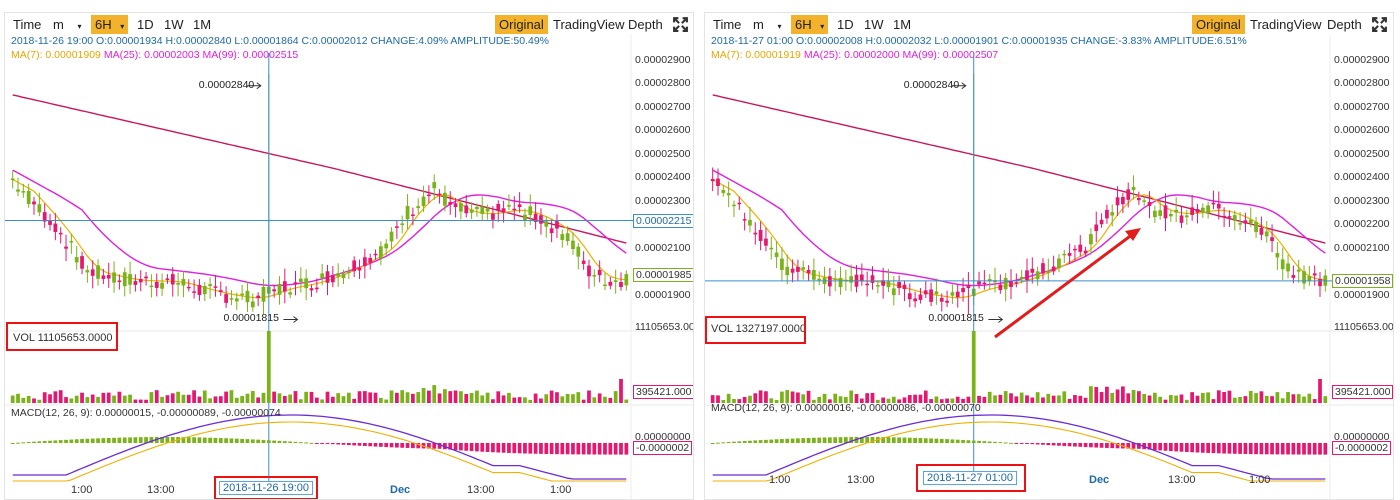  I want to click on crosshair-date-label: 2018-11-26 19:00, so click(266, 488).